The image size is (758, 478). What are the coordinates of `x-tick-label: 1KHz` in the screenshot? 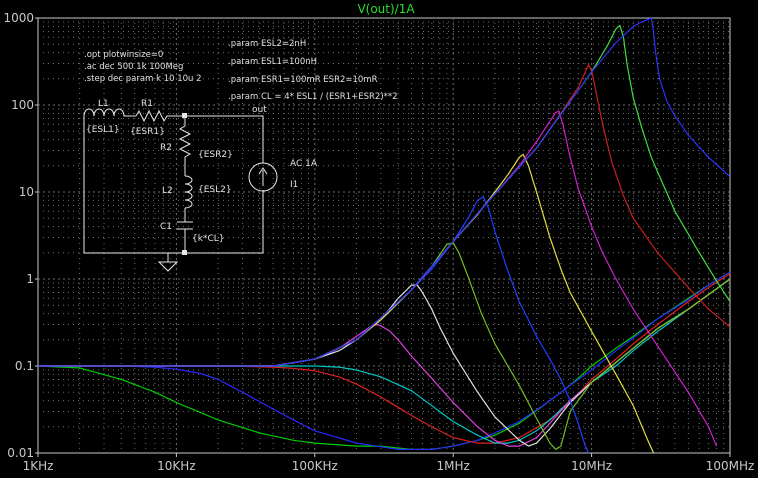 It's located at (38, 466).